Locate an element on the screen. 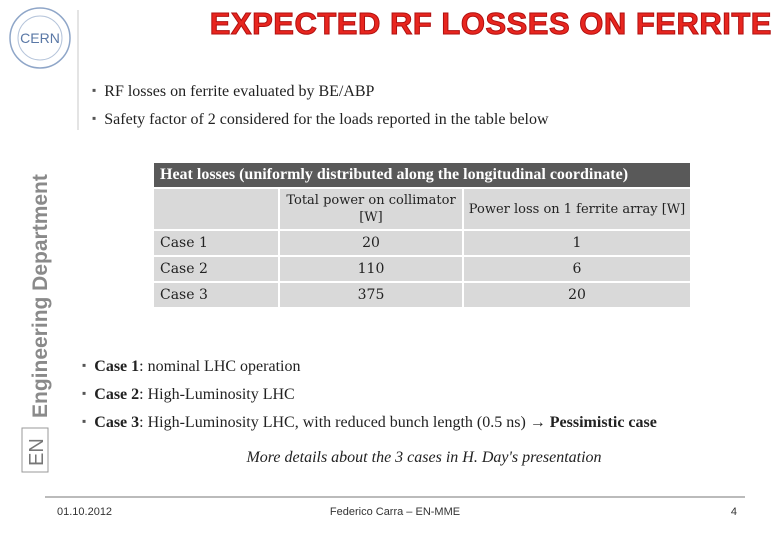 This screenshot has width=780, height=540. bullet: Case 2: High-Luminosity LHC is located at coordinates (369, 395).